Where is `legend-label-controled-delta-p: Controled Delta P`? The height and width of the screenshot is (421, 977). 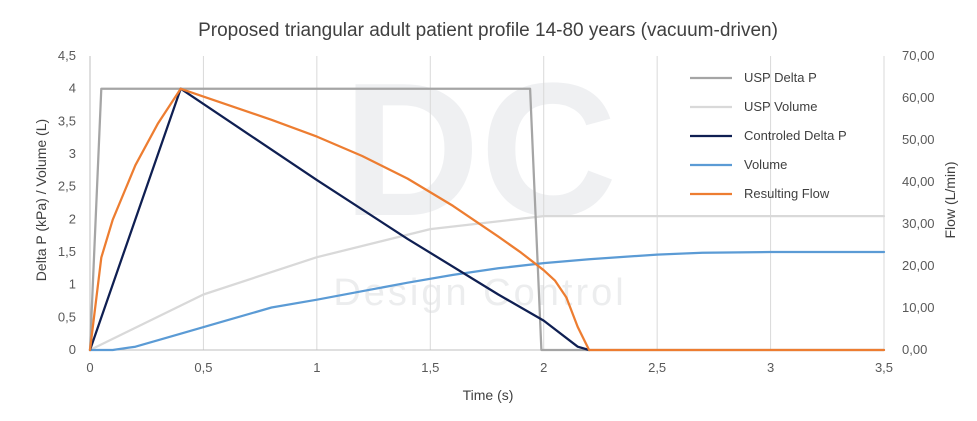 legend-label-controled-delta-p: Controled Delta P is located at coordinates (795, 135).